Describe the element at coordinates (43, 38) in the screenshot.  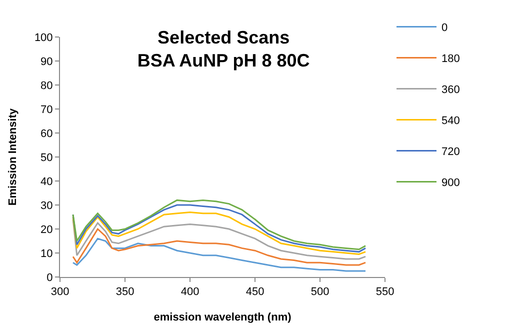
I see `y-tick-label: 100` at that location.